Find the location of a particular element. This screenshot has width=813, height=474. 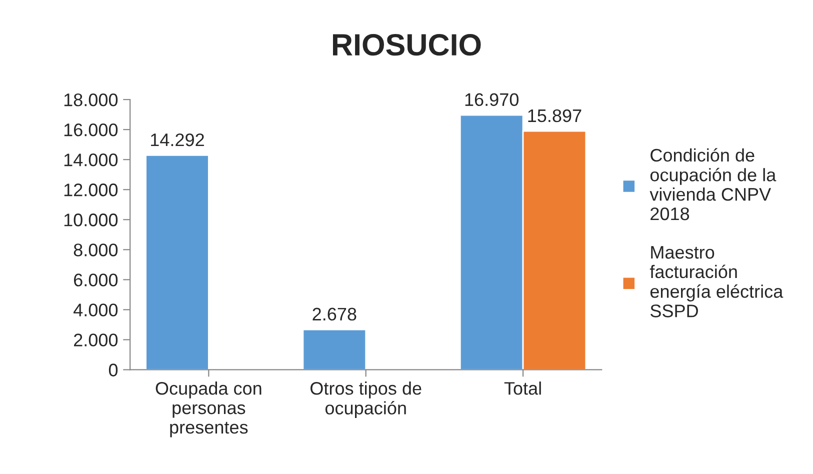

y-tick-label: 2.000 is located at coordinates (96, 340).